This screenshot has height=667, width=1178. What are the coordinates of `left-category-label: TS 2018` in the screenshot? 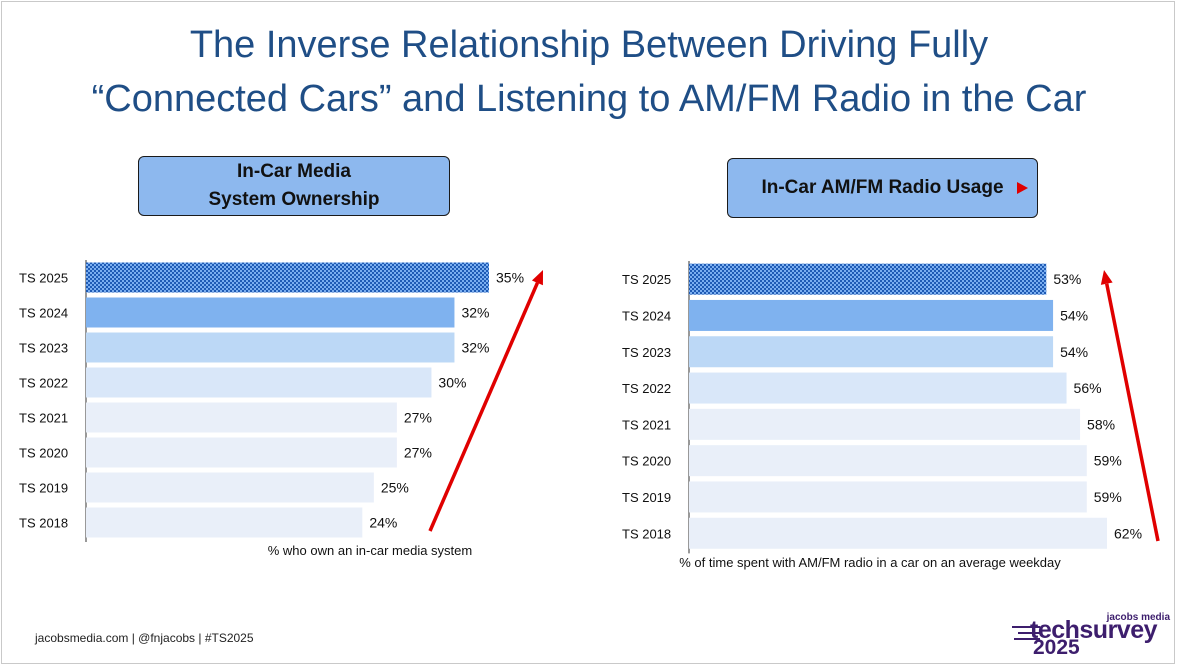 It's located at (43, 523).